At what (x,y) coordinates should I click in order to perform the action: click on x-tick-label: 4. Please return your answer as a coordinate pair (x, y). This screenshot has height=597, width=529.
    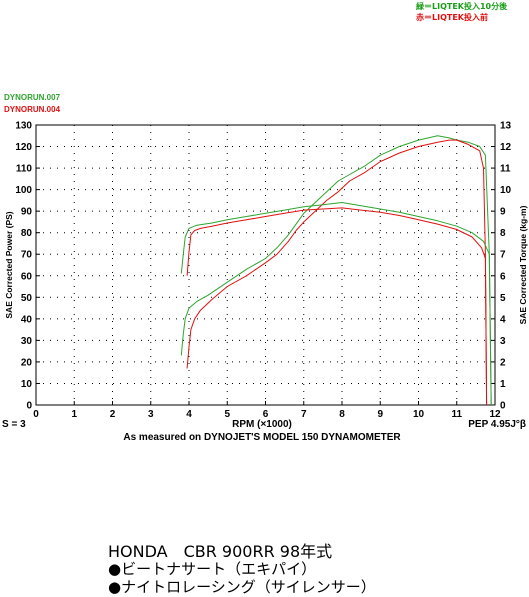
    Looking at the image, I should click on (189, 414).